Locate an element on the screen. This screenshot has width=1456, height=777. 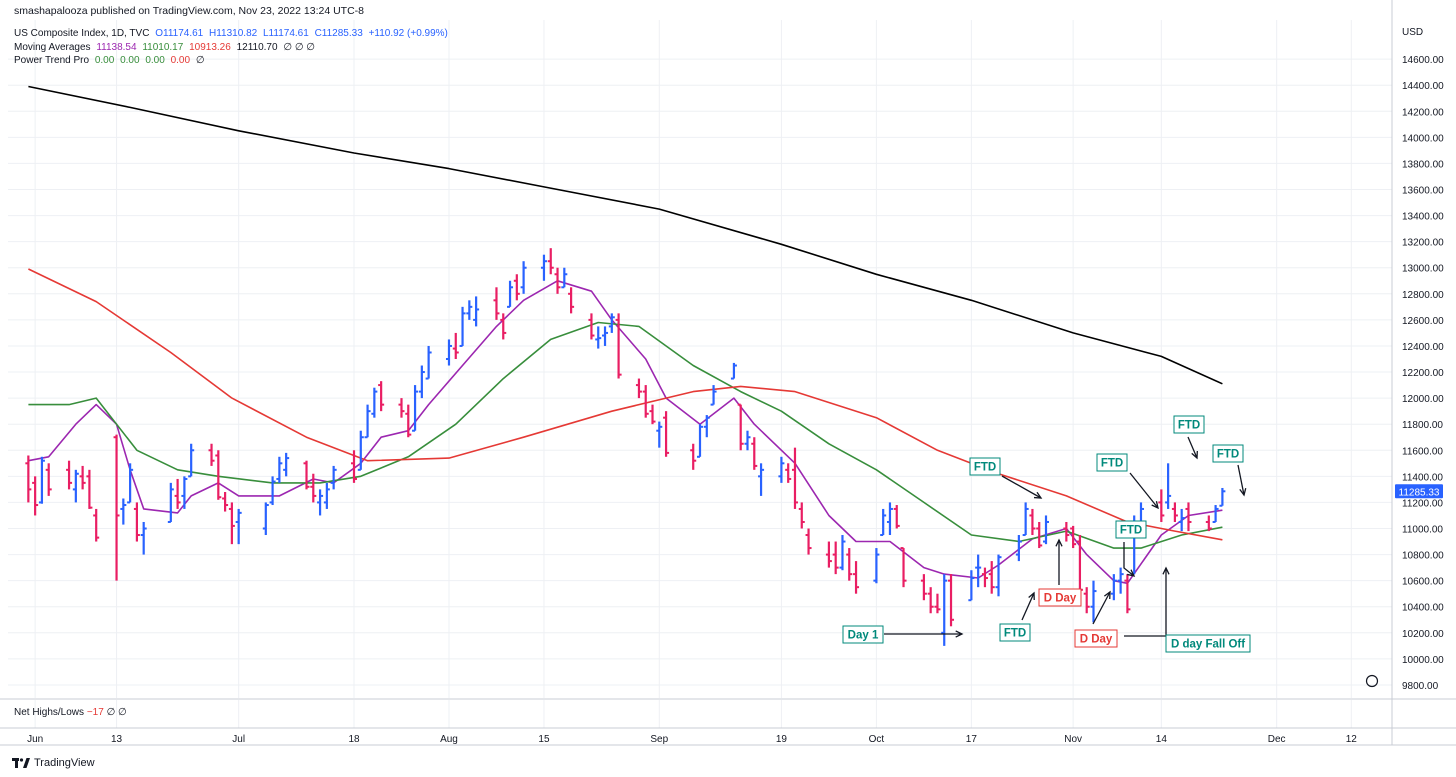
pt-value-3: 0.00 is located at coordinates (155, 60).